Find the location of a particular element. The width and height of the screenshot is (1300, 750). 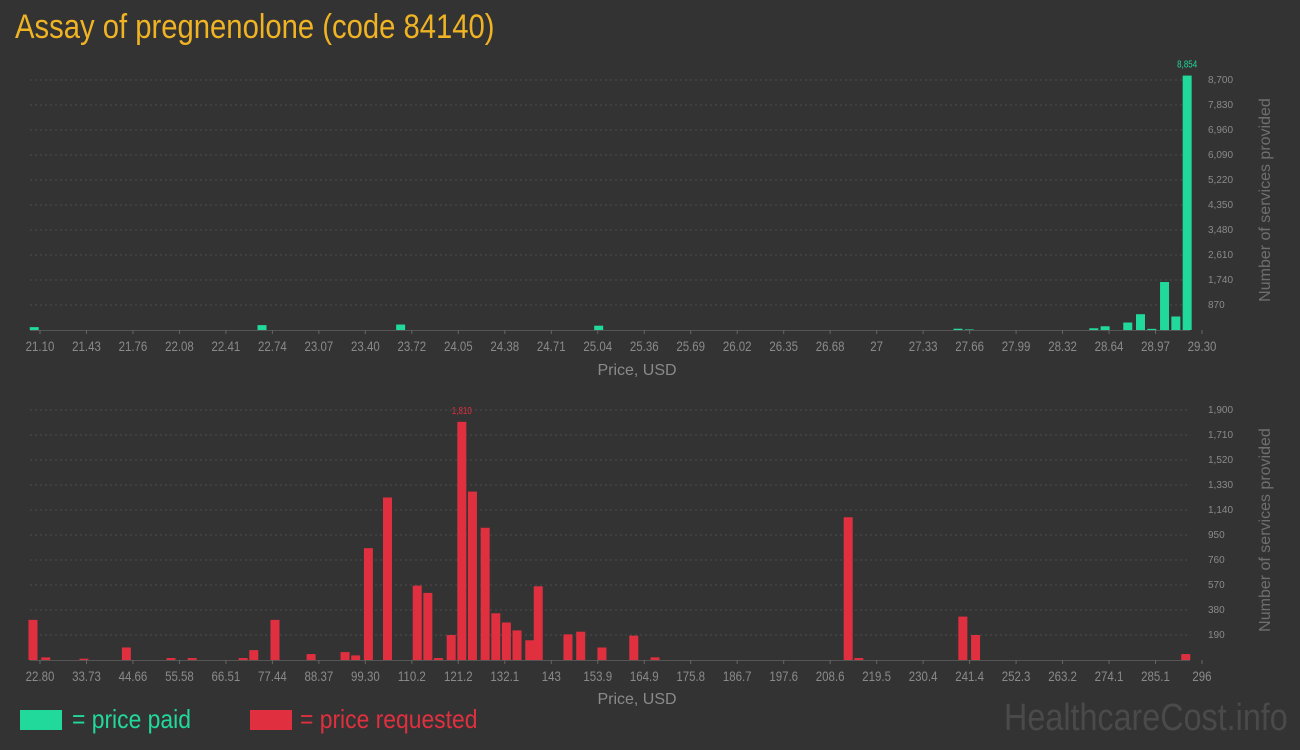

requested-x-tick-label: 219.5 is located at coordinates (876, 676).